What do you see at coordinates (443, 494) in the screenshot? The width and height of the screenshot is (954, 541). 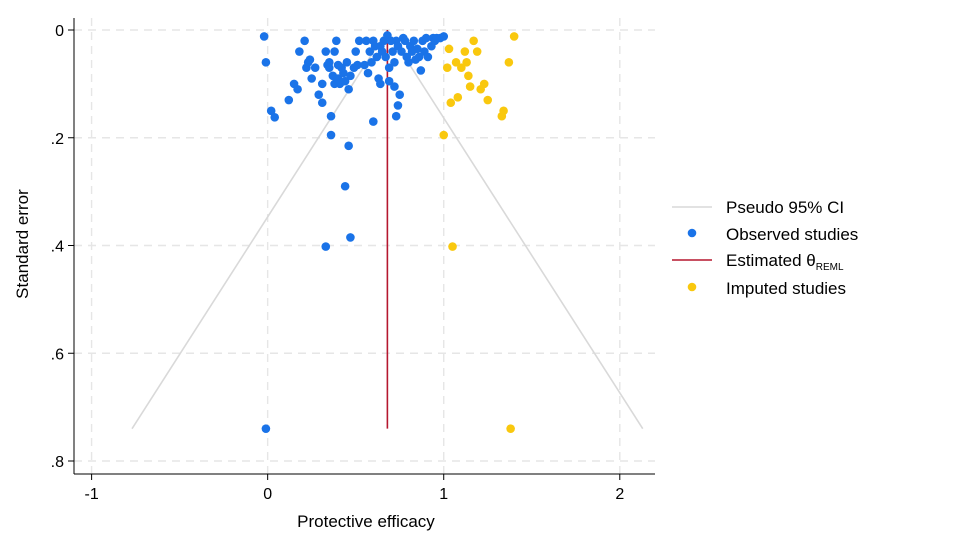 I see `x-tick-label: 1` at bounding box center [443, 494].